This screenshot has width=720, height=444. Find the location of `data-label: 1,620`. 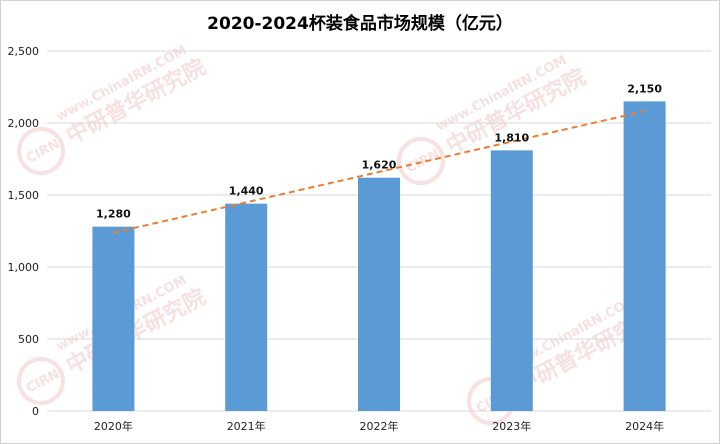

data-label: 1,620 is located at coordinates (379, 165).